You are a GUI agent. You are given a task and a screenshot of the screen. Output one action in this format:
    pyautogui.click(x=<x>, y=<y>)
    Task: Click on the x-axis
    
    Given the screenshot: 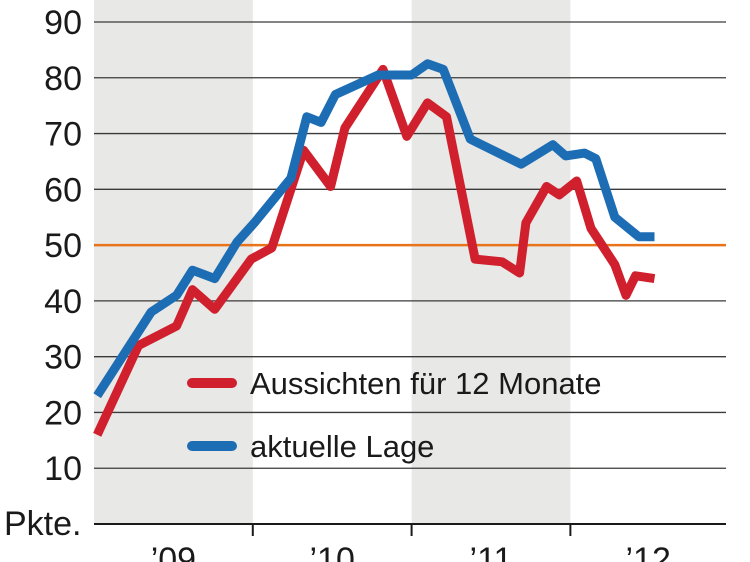 What is the action you would take?
    pyautogui.click(x=410, y=529)
    